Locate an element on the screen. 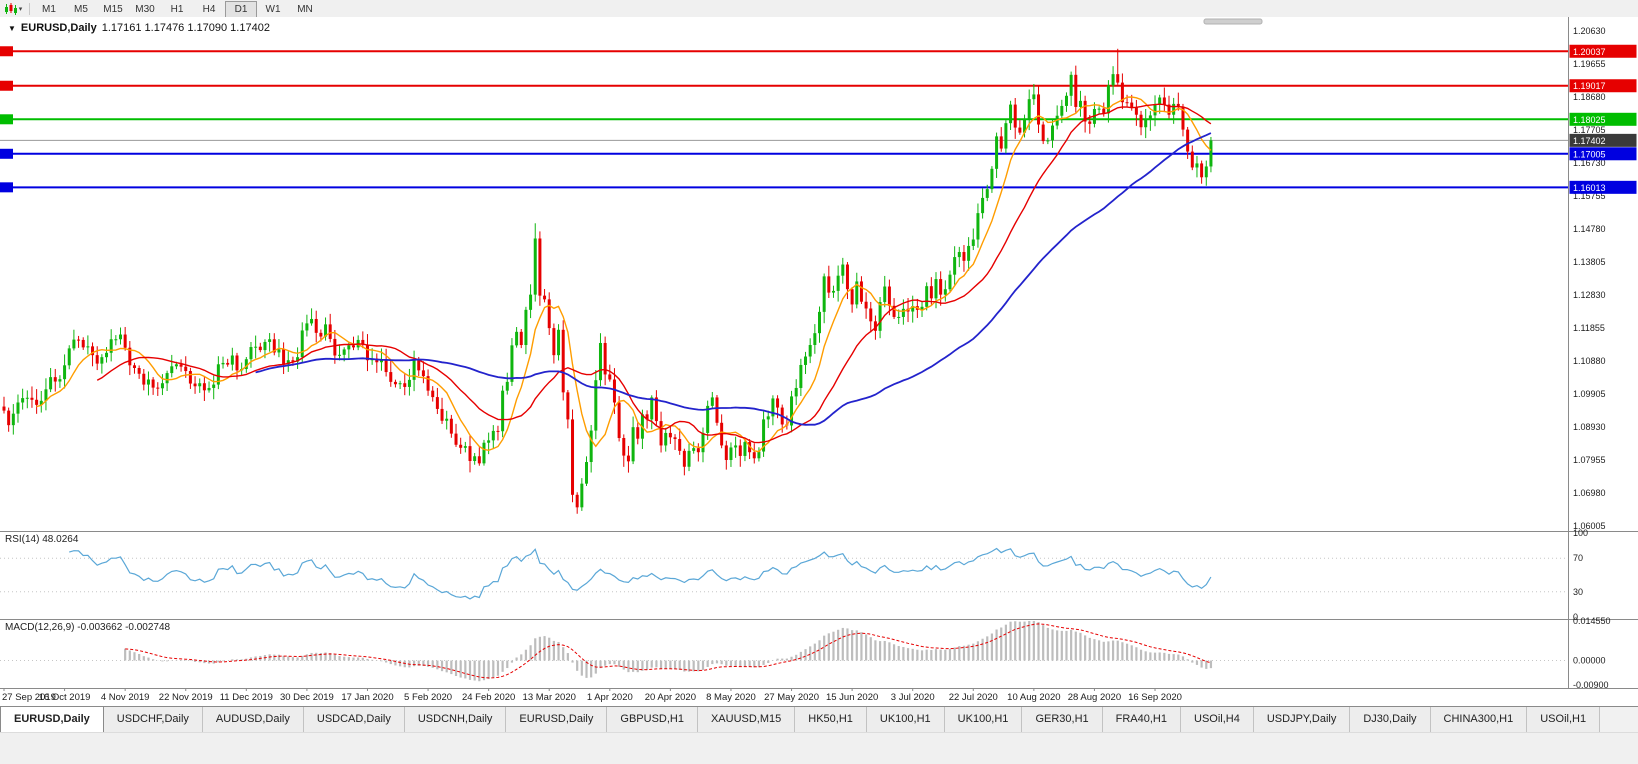  svg-text: 1.10880 is located at coordinates (1589, 361).